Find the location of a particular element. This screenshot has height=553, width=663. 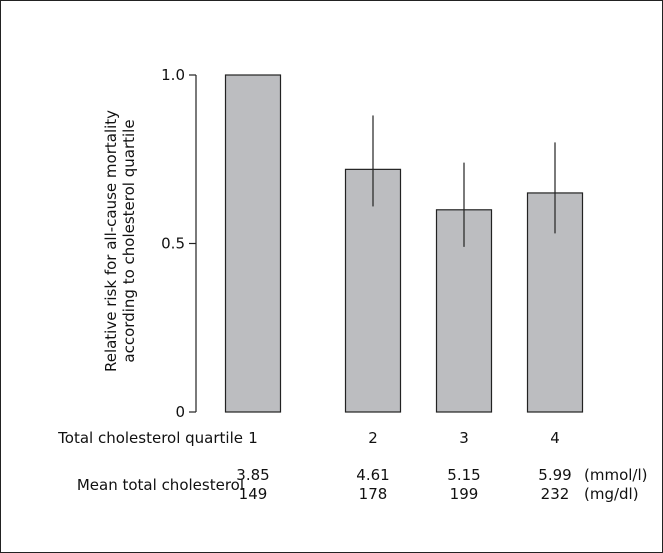

category-label: 4 is located at coordinates (555, 438).